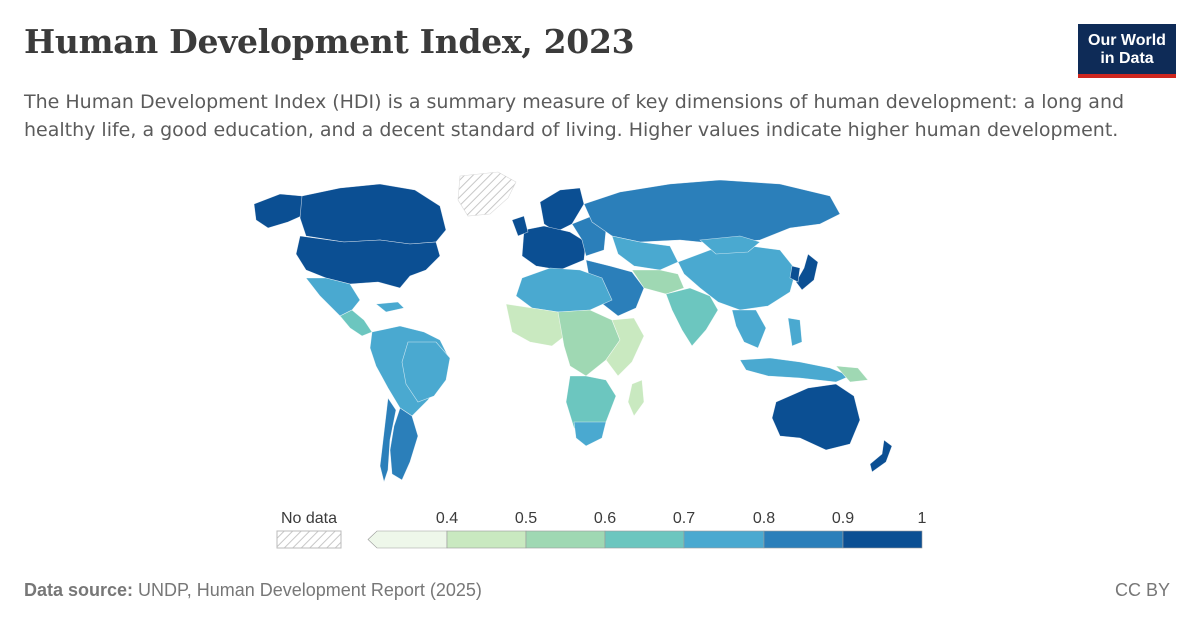  Describe the element at coordinates (1127, 58) in the screenshot. I see `logo-line-2: in Data` at that location.